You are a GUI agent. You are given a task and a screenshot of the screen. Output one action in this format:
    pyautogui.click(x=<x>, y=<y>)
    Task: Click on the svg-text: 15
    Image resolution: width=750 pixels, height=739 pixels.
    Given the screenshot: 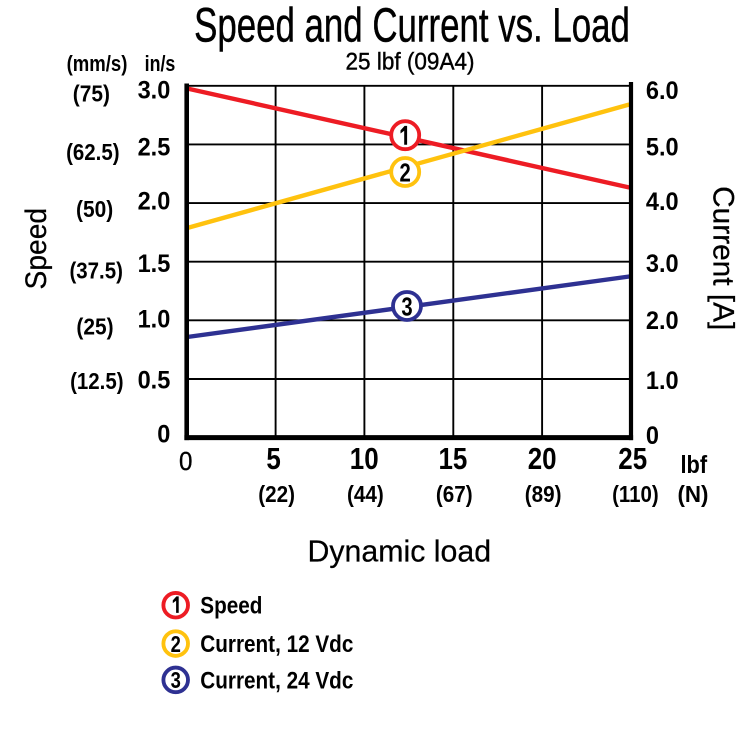 What is the action you would take?
    pyautogui.click(x=452, y=458)
    